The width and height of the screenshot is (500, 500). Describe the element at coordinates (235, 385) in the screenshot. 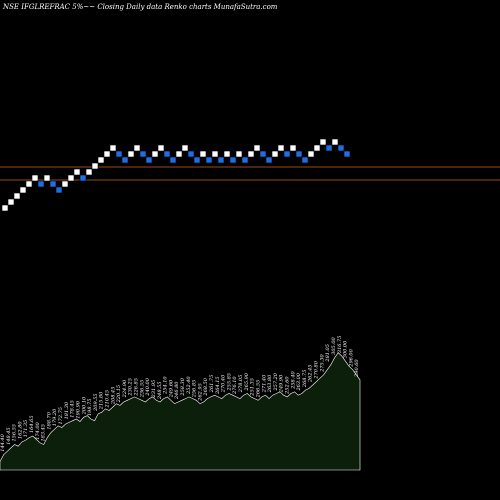

I see `value-label: 276.10` at that location.